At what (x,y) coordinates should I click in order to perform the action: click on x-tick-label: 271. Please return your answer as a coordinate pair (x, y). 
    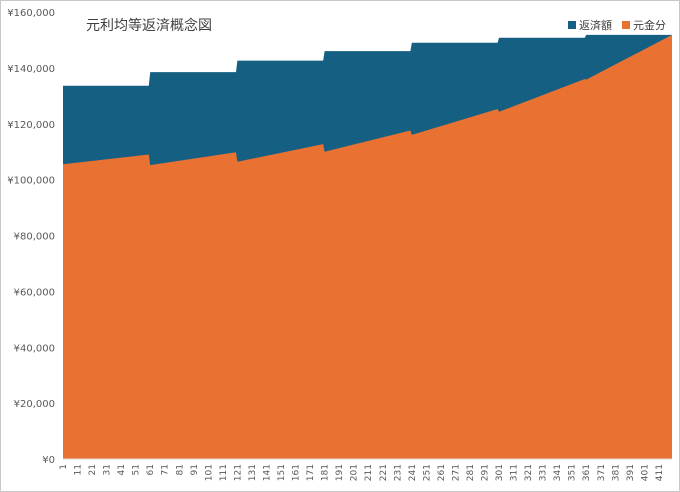
    Looking at the image, I should click on (456, 472).